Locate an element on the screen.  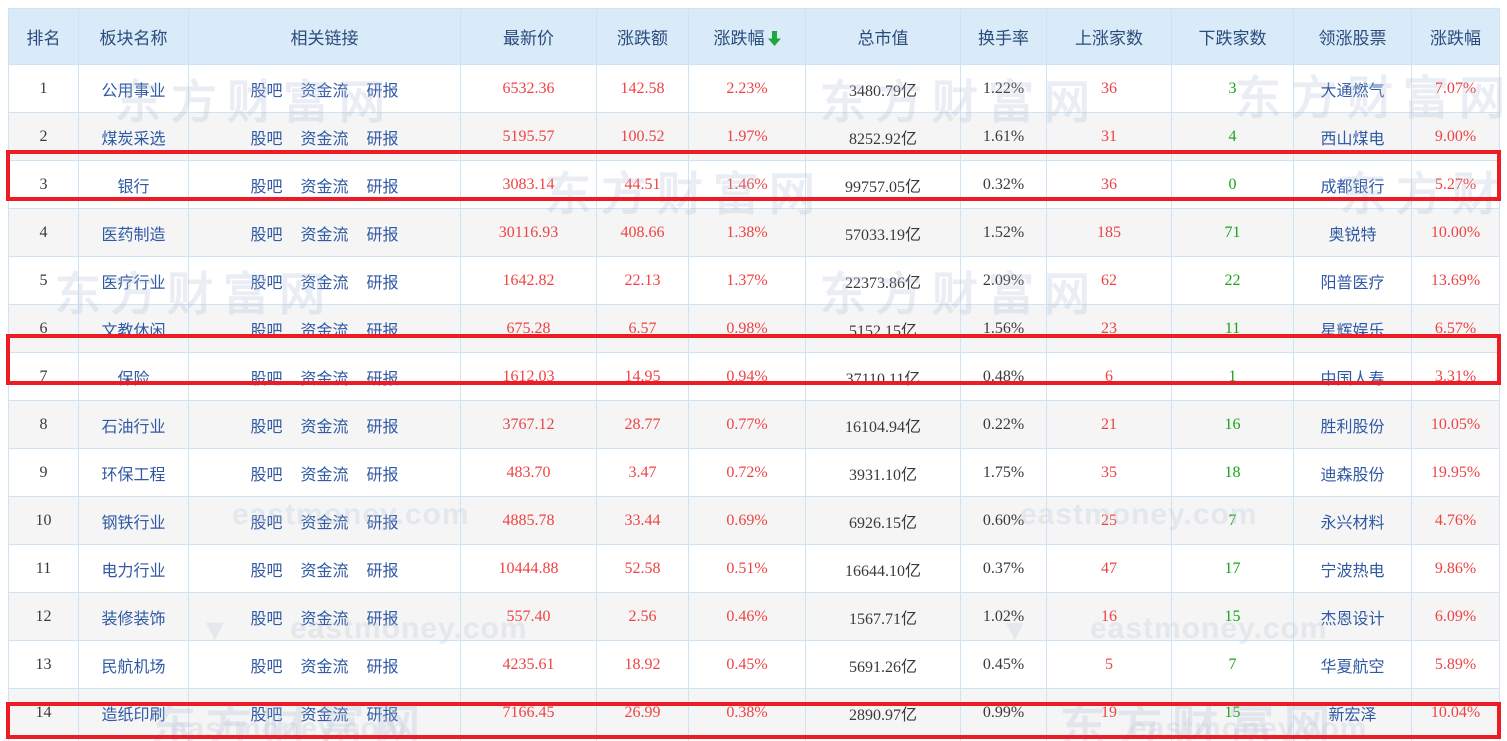
leading-stock-link: 大通燃气 is located at coordinates (1352, 91).